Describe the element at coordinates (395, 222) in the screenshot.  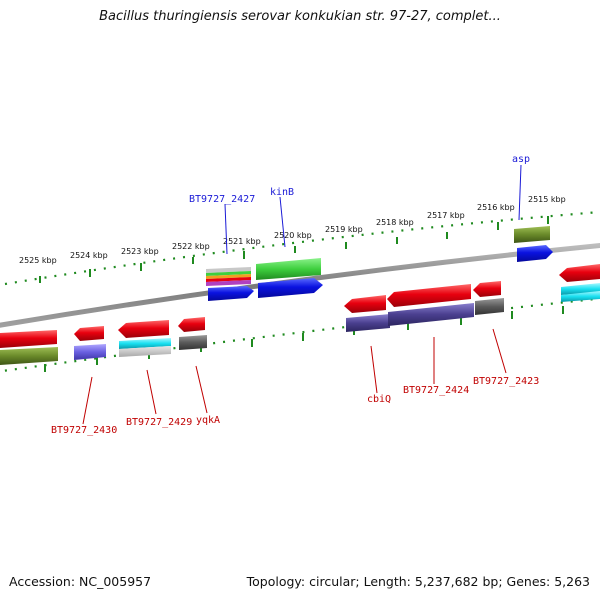
I see `kbp-label: 2518 kbp` at that location.